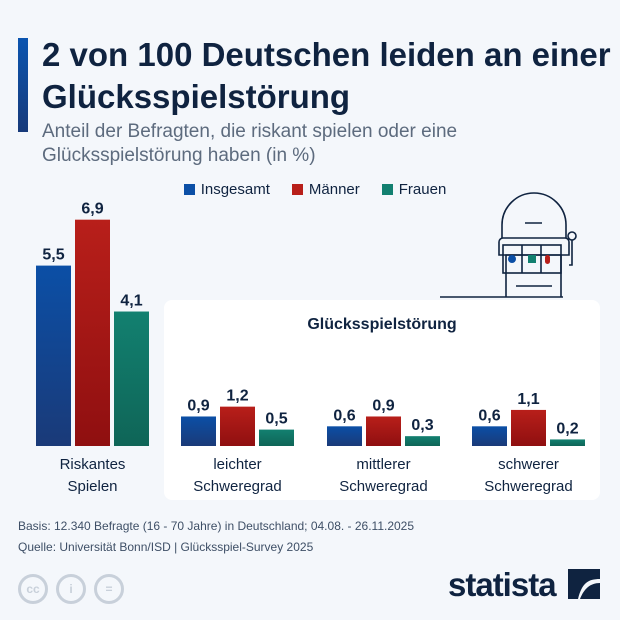 This screenshot has width=620, height=620. What do you see at coordinates (92, 209) in the screenshot?
I see `data-label: 6,9` at bounding box center [92, 209].